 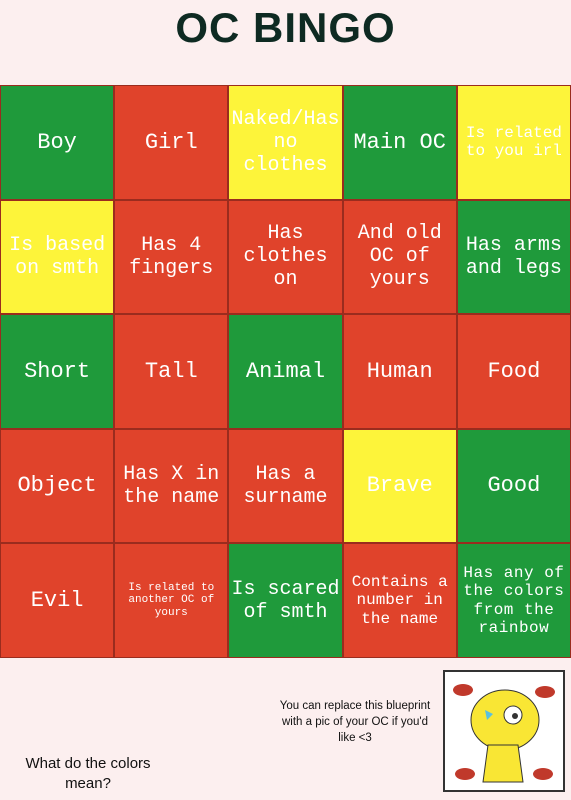 I want to click on bingo-cell: Is related to you irl, so click(x=513, y=142).